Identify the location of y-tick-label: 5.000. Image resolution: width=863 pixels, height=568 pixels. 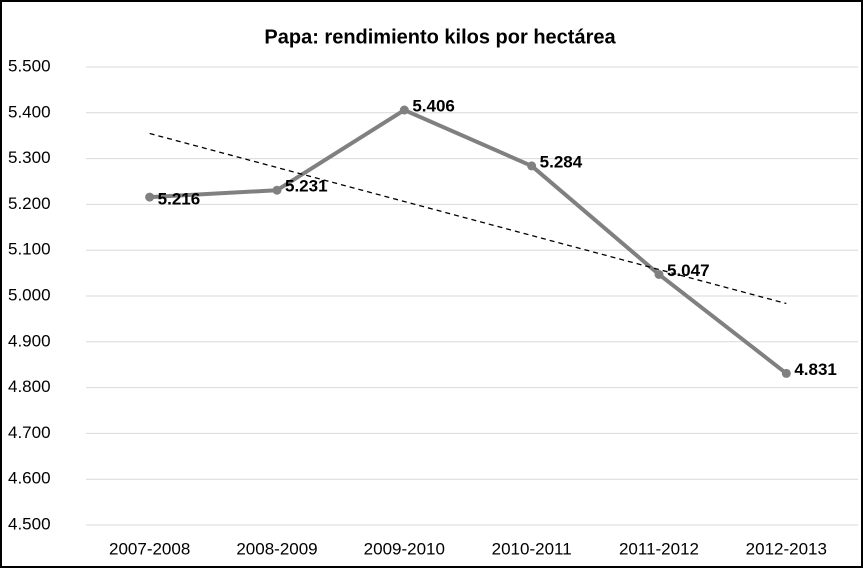
(29, 294).